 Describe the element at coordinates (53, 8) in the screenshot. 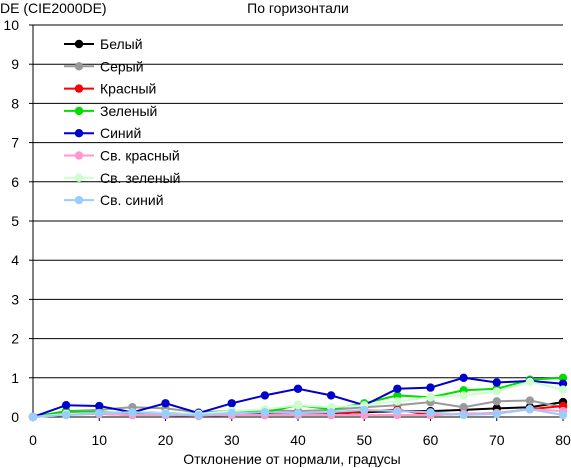

I see `y-axis-label: DE (CIE2000DE)` at that location.